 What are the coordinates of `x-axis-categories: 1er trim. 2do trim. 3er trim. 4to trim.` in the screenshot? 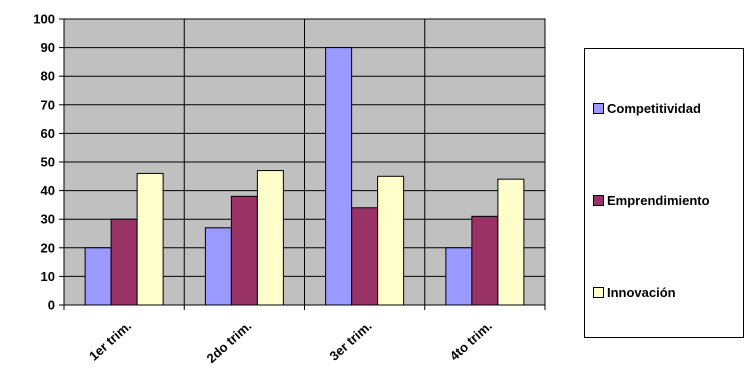 It's located at (290, 342).